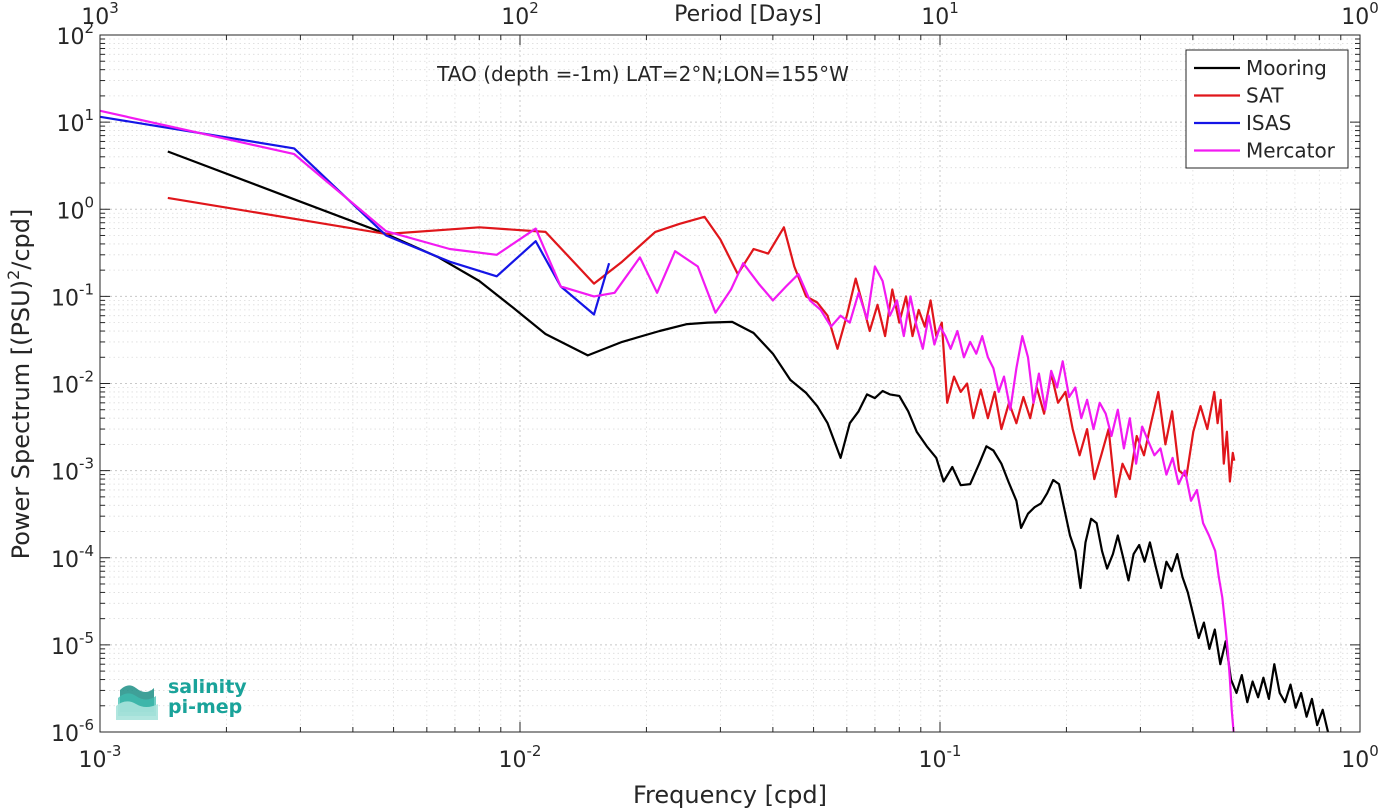  Describe the element at coordinates (75, 121) in the screenshot. I see `y-tick-label: 10¹` at that location.